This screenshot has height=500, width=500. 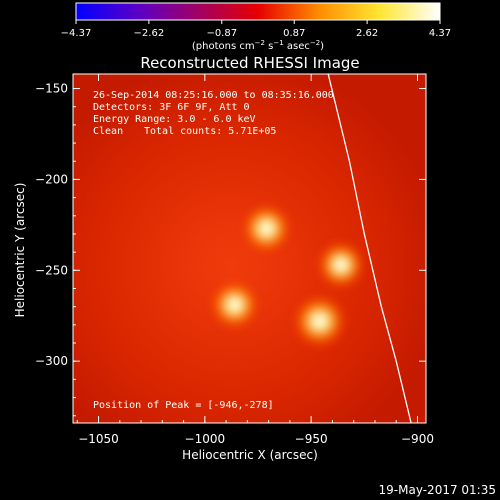 I want to click on x-tick-label: −1000, so click(x=205, y=439).